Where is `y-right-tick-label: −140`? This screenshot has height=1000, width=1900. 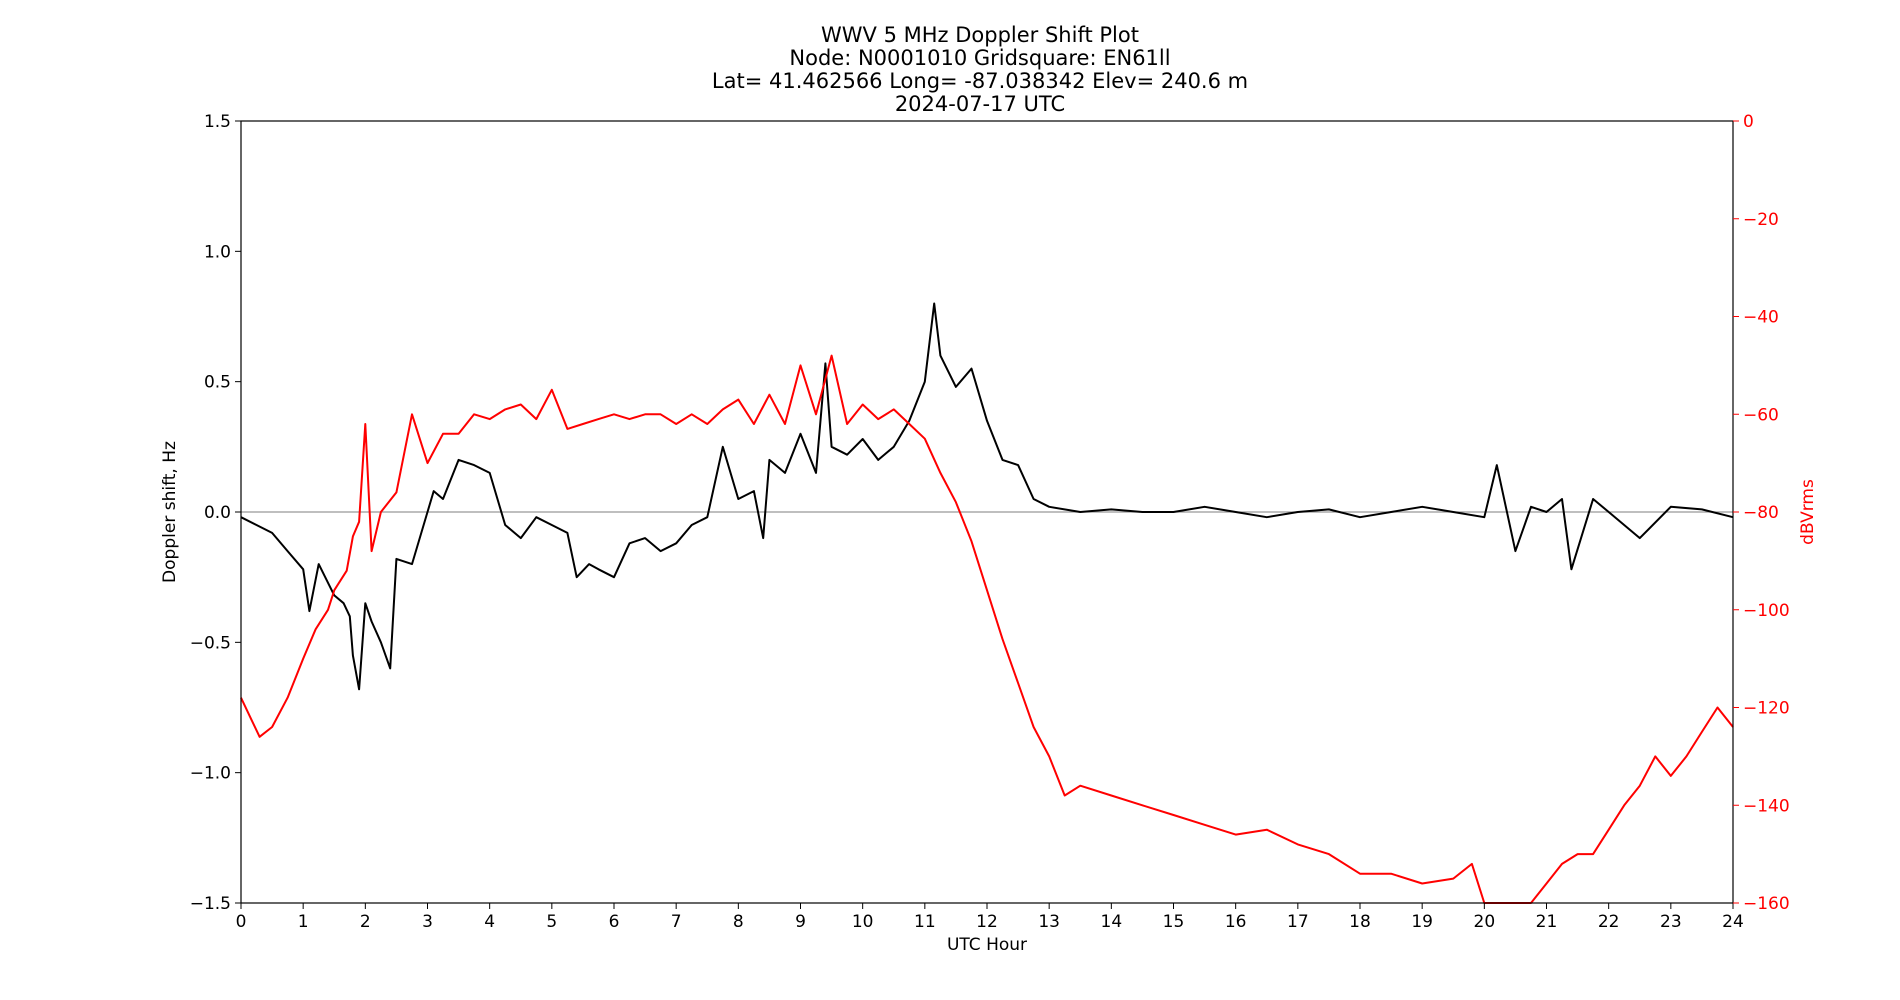 y-right-tick-label: −140 is located at coordinates (1766, 806).